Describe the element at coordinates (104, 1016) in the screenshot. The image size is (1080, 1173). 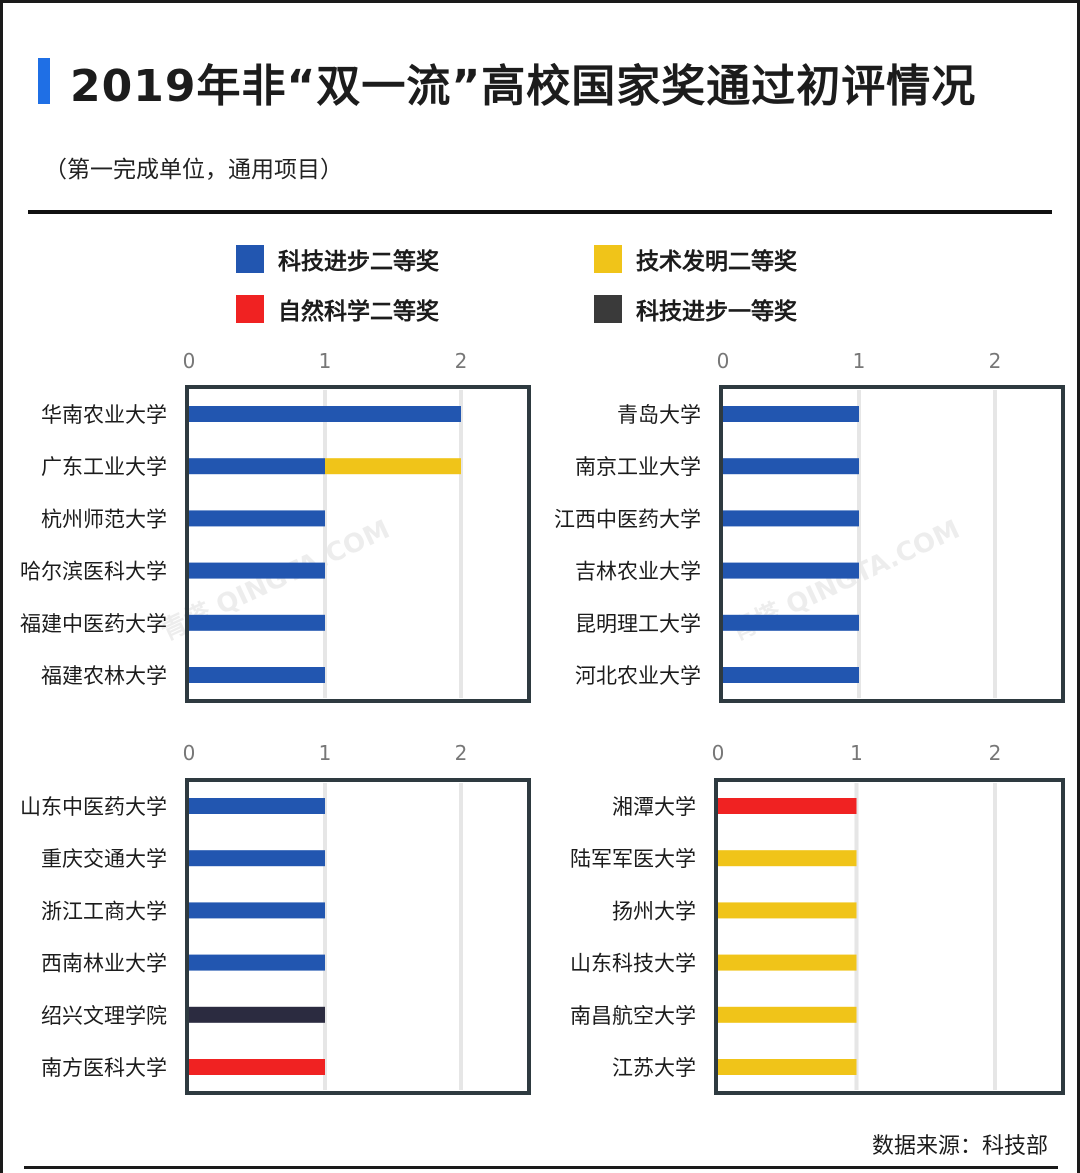
I see `category-label: 绍兴文理学院` at that location.